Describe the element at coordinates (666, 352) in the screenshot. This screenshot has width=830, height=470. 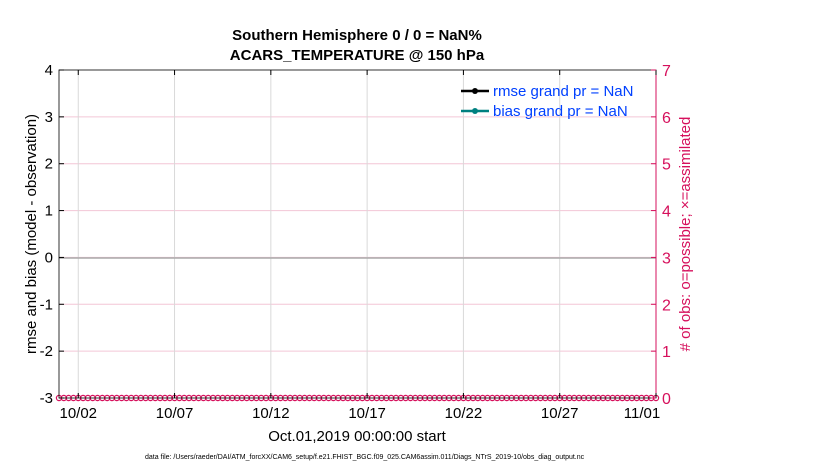
I see `y2-tick-label: 1` at that location.